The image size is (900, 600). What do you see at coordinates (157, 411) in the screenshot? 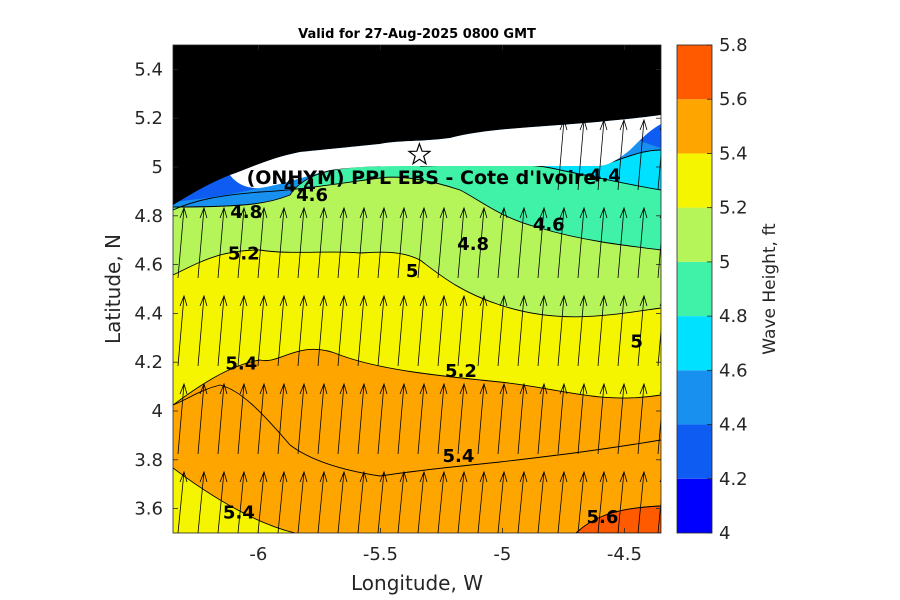
I see `y-tick-label: 4` at bounding box center [157, 411].